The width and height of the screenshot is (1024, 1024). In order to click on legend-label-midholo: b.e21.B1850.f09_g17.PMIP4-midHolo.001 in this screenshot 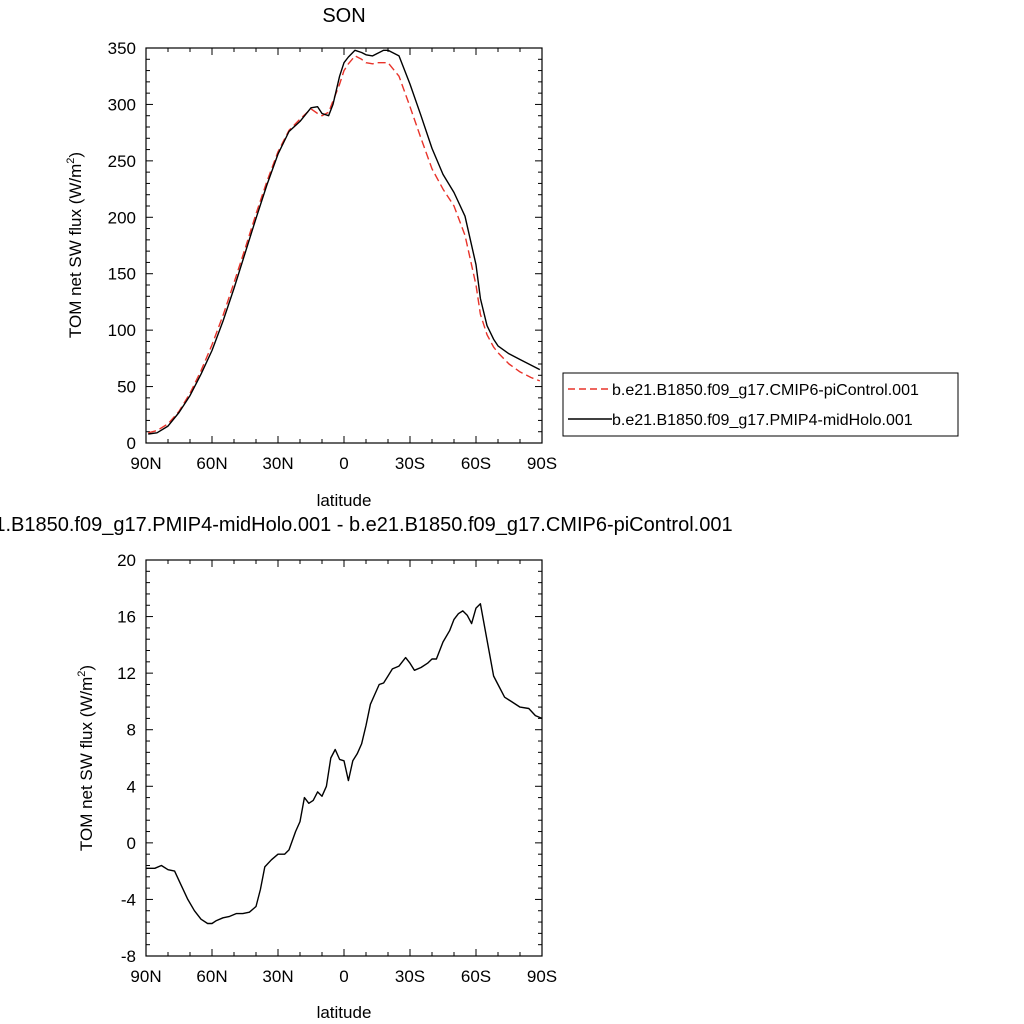, I will do `click(762, 420)`.